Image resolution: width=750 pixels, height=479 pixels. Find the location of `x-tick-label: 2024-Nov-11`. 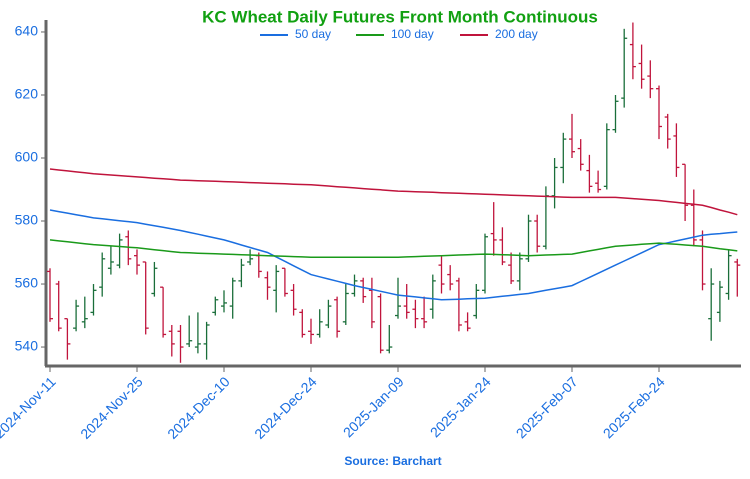

x-tick-label: 2024-Nov-11 is located at coordinates (29, 407).